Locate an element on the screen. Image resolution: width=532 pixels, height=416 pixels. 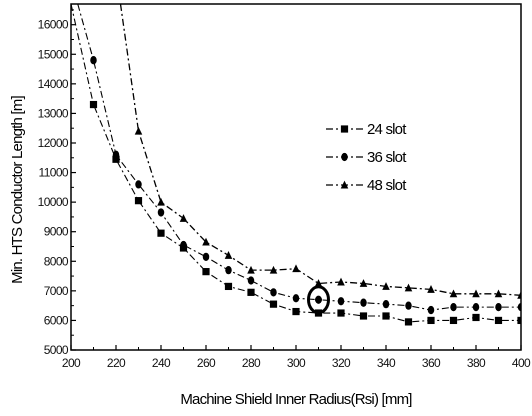
y-tick-label: 7000 is located at coordinates (56, 291).